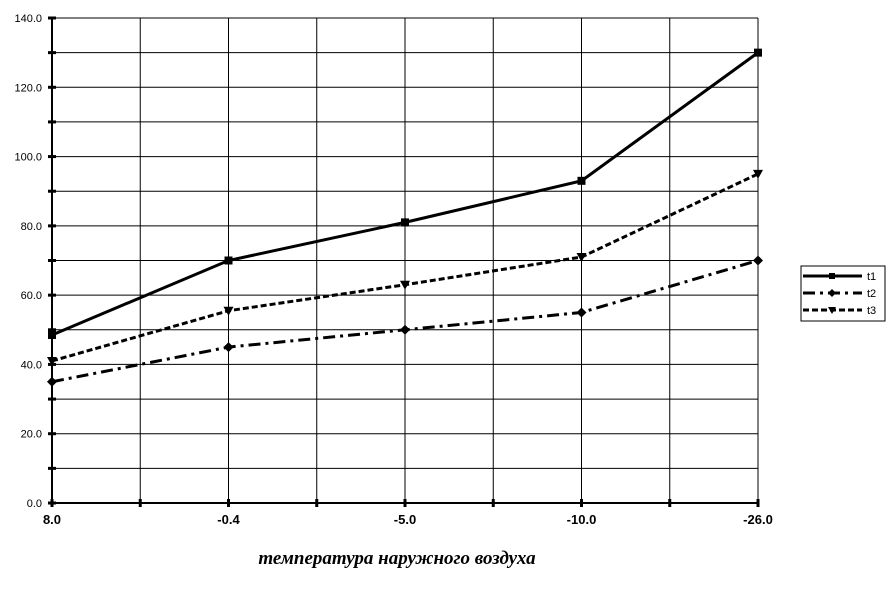 Image resolution: width=891 pixels, height=589 pixels. What do you see at coordinates (28, 19) in the screenshot?
I see `y-tick-label: 140.0` at bounding box center [28, 19].